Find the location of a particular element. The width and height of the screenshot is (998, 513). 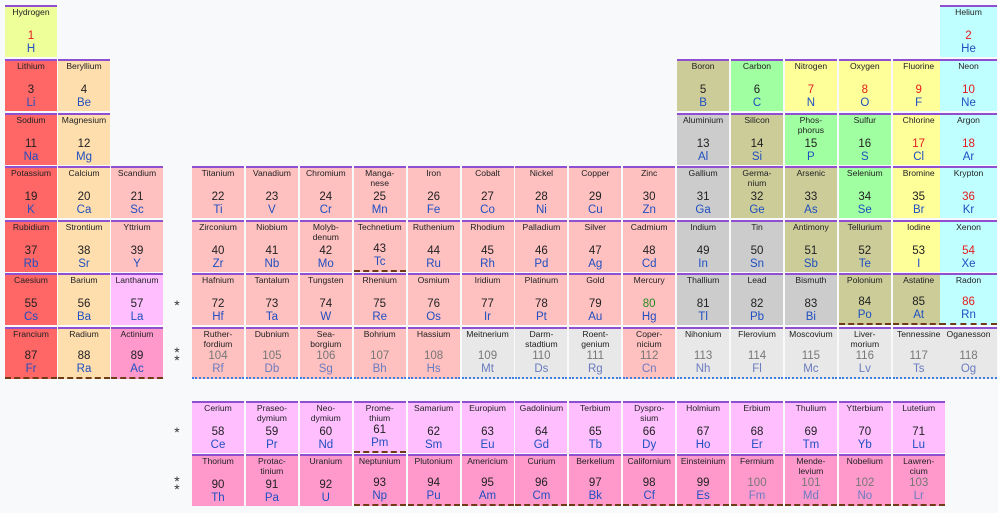

element-ga: Gallium 31 Ga is located at coordinates (703, 192).